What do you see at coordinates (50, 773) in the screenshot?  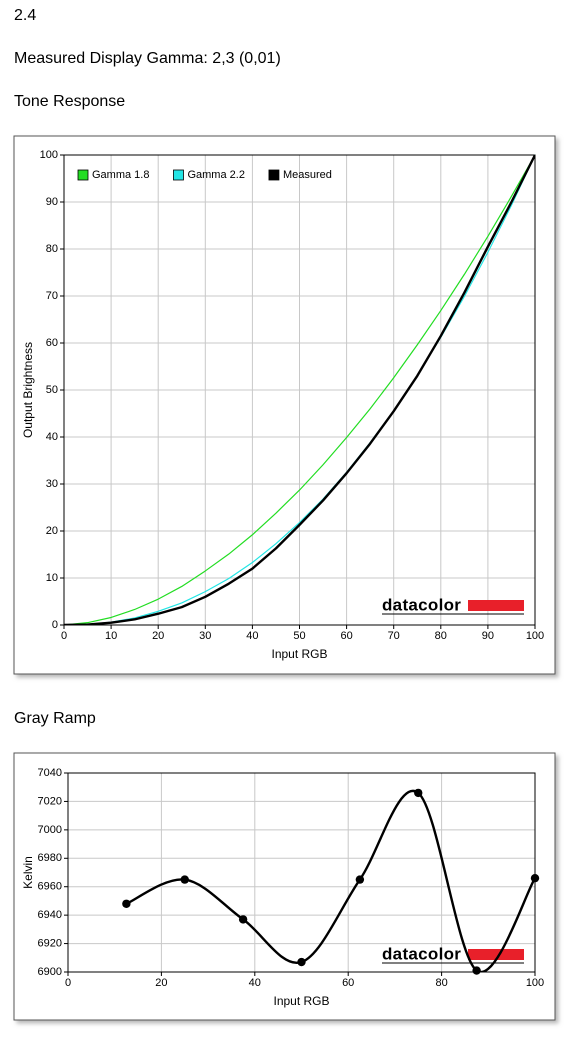 I see `y-tick-label: 7040` at bounding box center [50, 773].